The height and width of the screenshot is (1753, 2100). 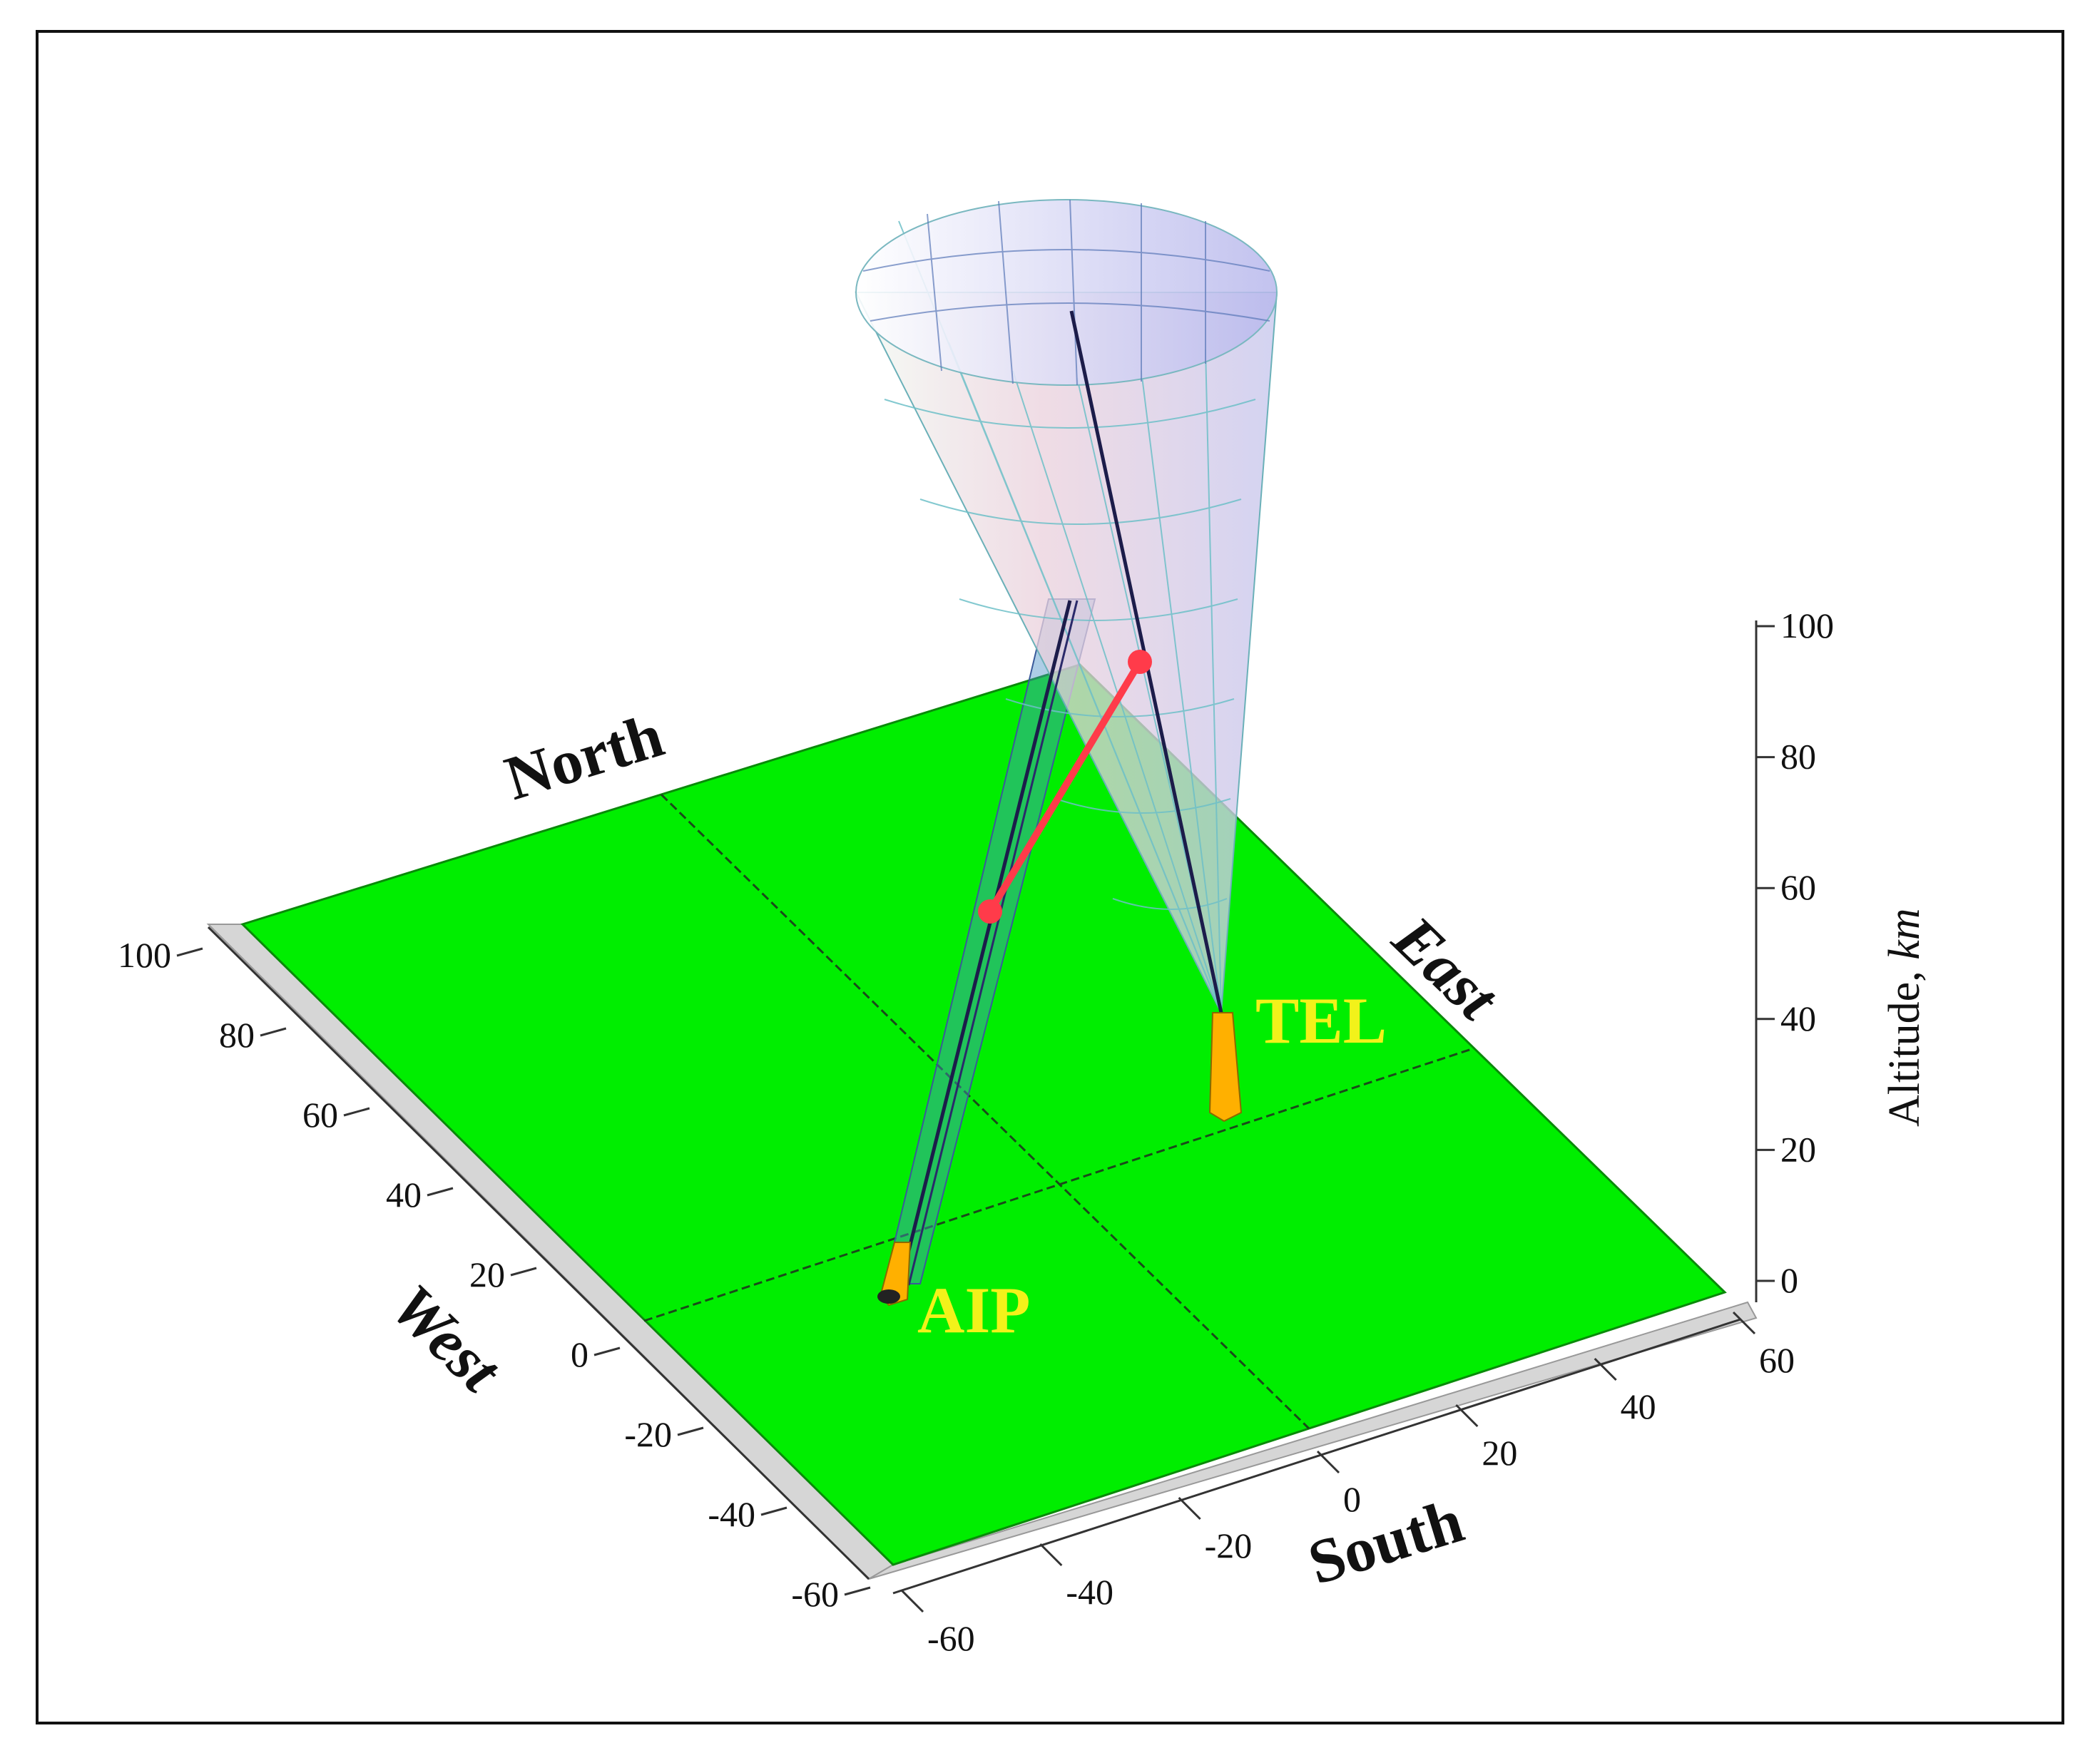 What do you see at coordinates (1905, 934) in the screenshot?
I see `altitude-axis-title-unit: km` at bounding box center [1905, 934].